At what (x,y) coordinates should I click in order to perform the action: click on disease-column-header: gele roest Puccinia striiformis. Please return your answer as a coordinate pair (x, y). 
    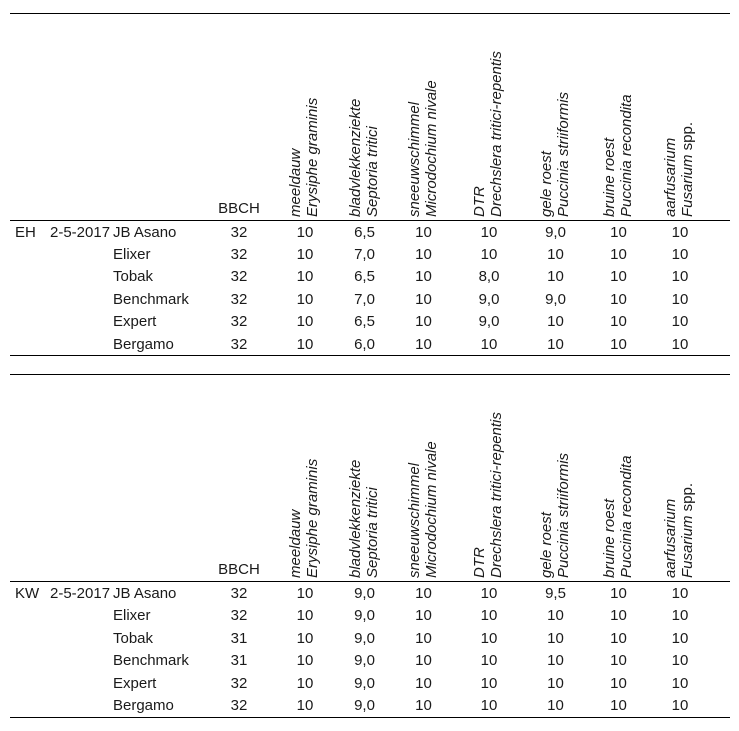
    Looking at the image, I should click on (555, 478).